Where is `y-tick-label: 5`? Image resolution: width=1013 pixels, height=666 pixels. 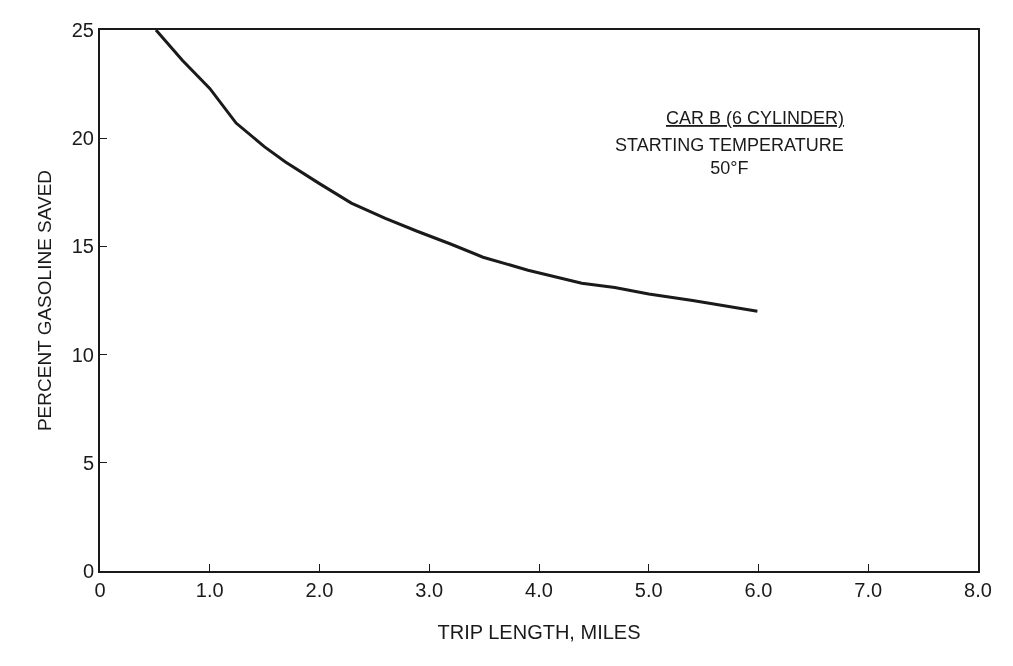 y-tick-label: 5 is located at coordinates (88, 462).